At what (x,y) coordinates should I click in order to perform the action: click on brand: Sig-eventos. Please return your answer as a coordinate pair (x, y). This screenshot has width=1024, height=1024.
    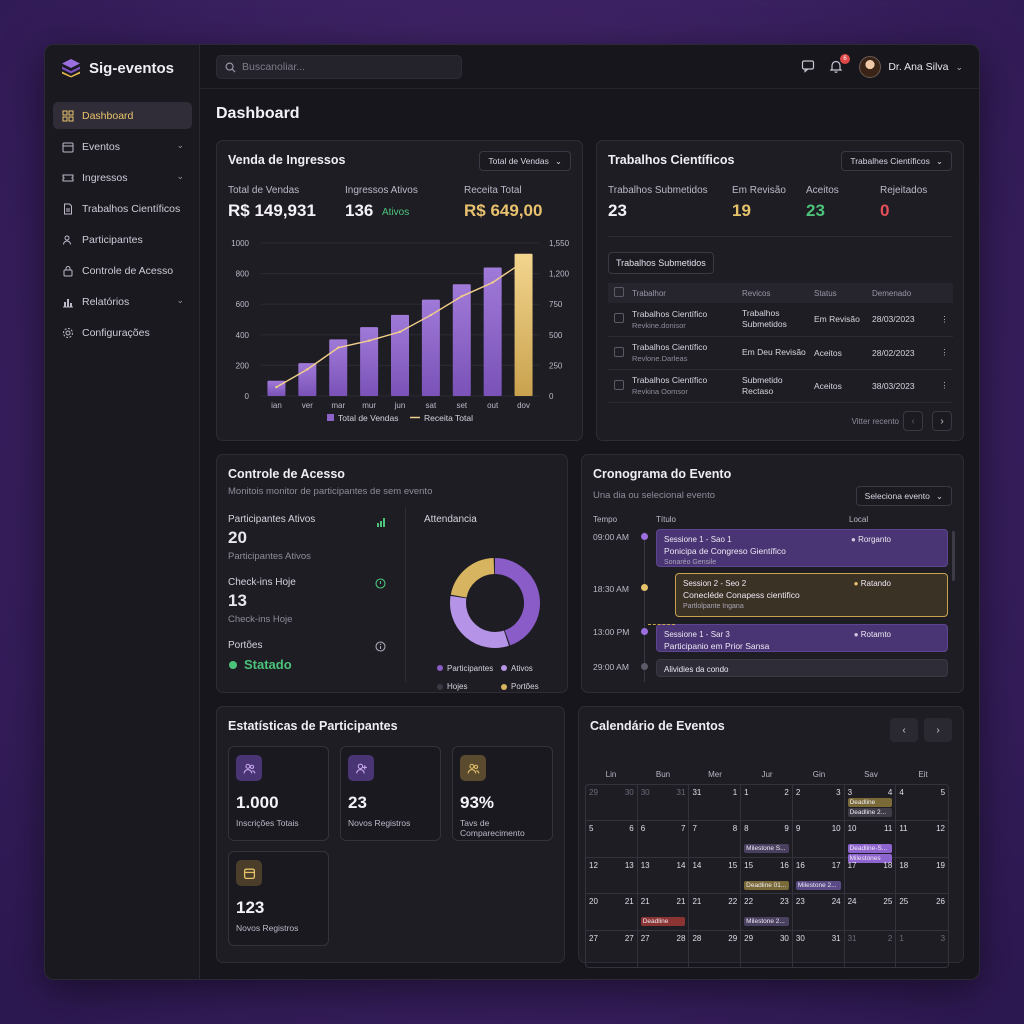
    Looking at the image, I should click on (117, 68).